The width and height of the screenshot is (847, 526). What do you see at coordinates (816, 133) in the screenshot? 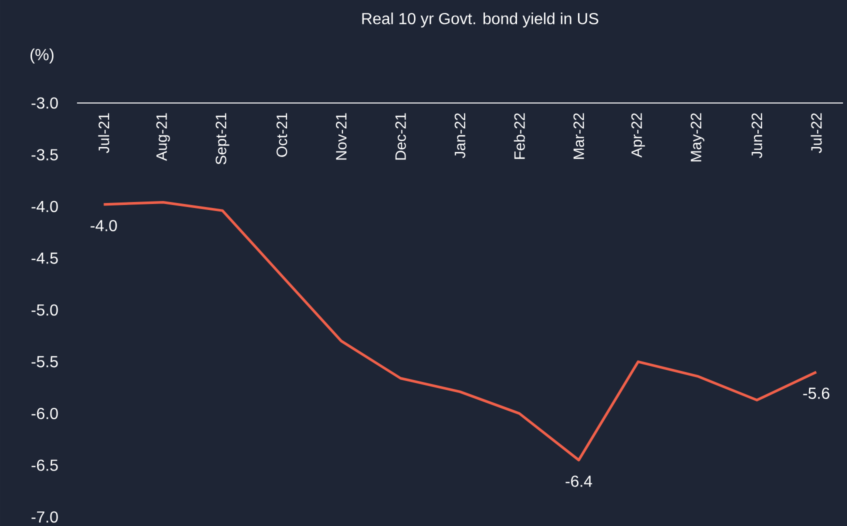
I see `x-tick-label: Jul-22` at bounding box center [816, 133].